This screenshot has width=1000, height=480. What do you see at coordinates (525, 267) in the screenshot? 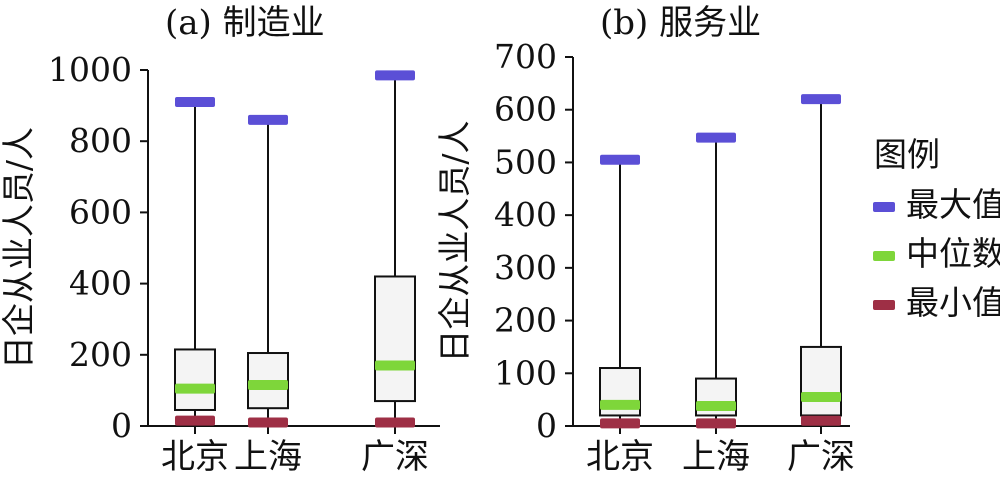
I see `y-tick-label: 300` at bounding box center [525, 267].